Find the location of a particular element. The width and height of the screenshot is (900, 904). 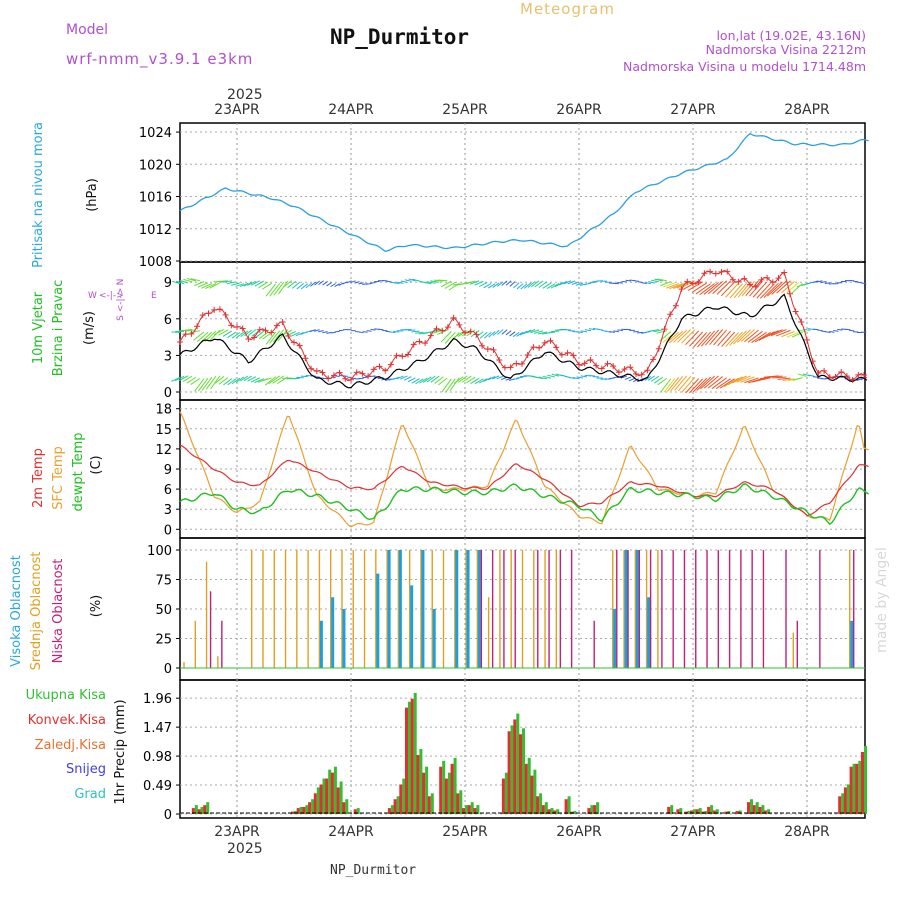

legend-conv: Konvek.Kisa is located at coordinates (67, 720).